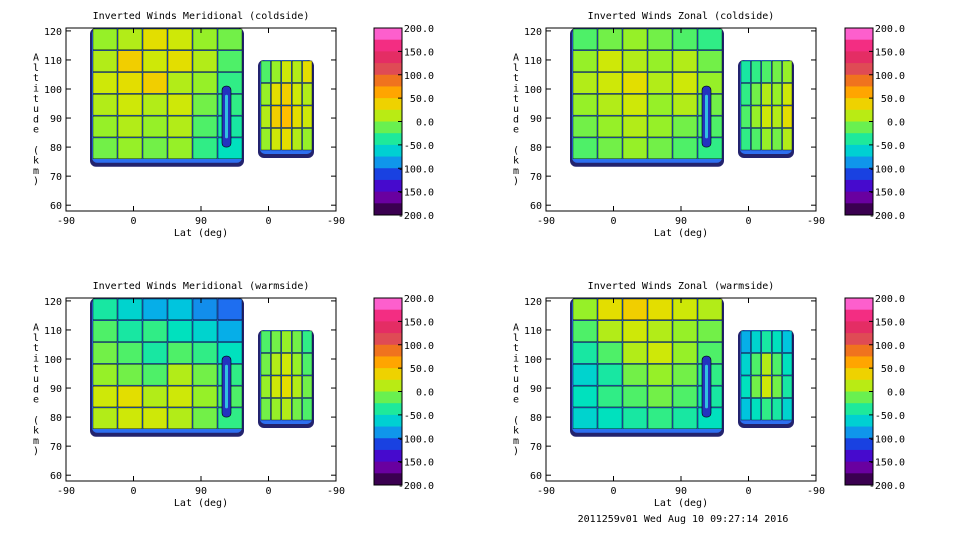  What do you see at coordinates (887, 439) in the screenshot?
I see `colorbar-label: -100.0` at bounding box center [887, 439].